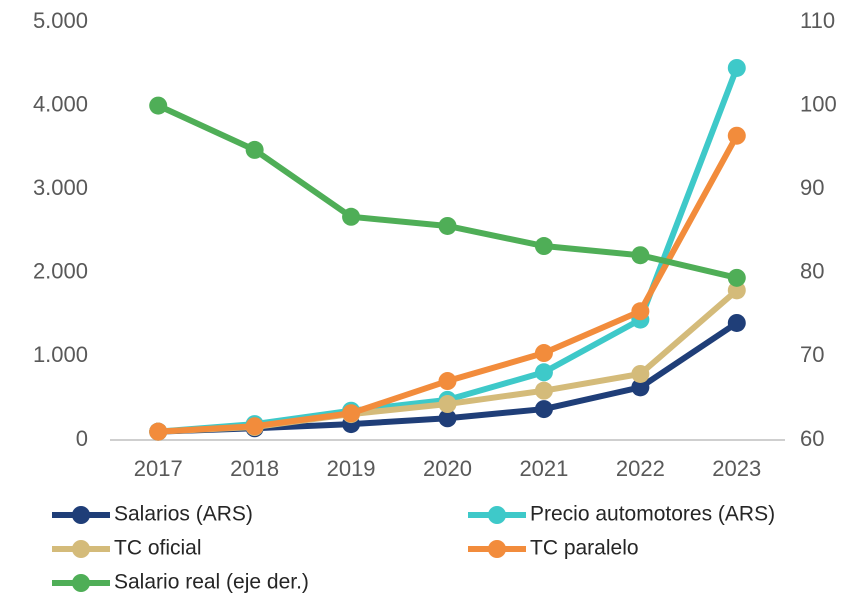 The image size is (856, 600). I want to click on x-tick-label: 2018, so click(254, 468).